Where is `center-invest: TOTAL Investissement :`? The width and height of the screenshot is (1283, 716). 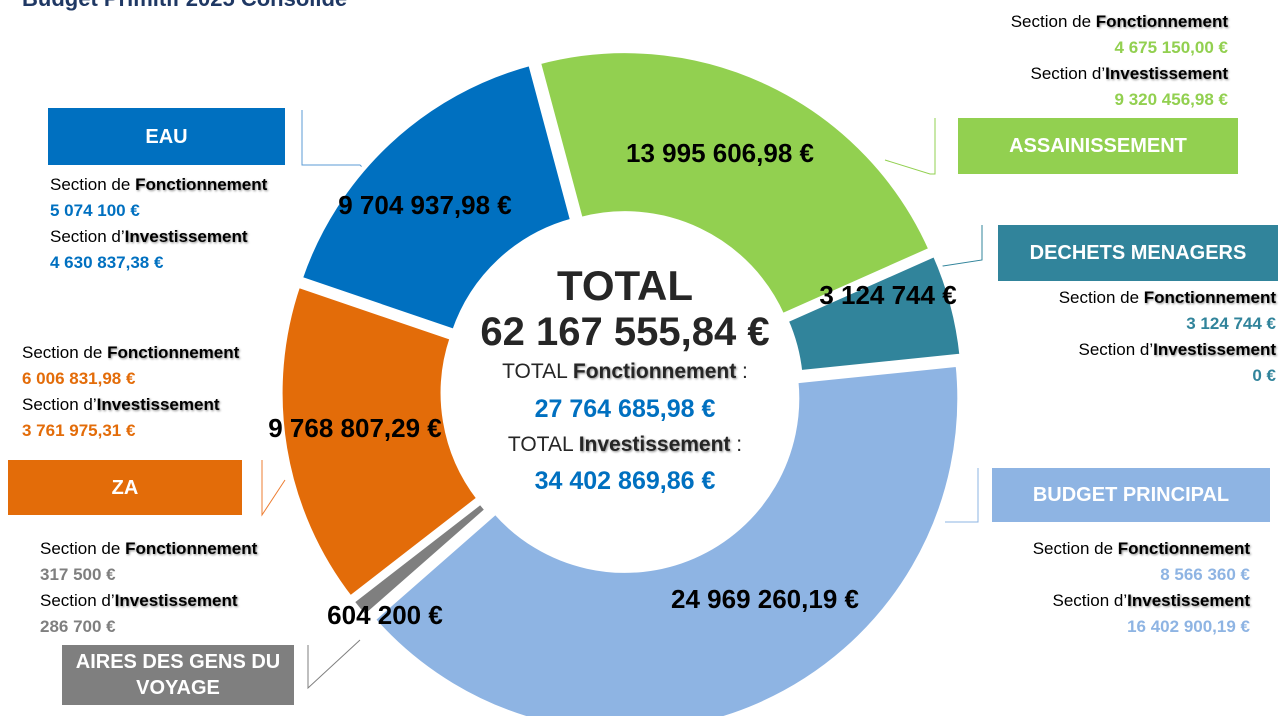 center-invest: TOTAL Investissement : is located at coordinates (625, 445).